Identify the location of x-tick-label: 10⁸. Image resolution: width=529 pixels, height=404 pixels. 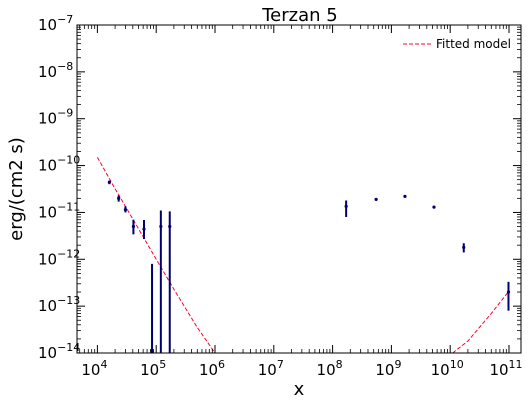
(330, 368).